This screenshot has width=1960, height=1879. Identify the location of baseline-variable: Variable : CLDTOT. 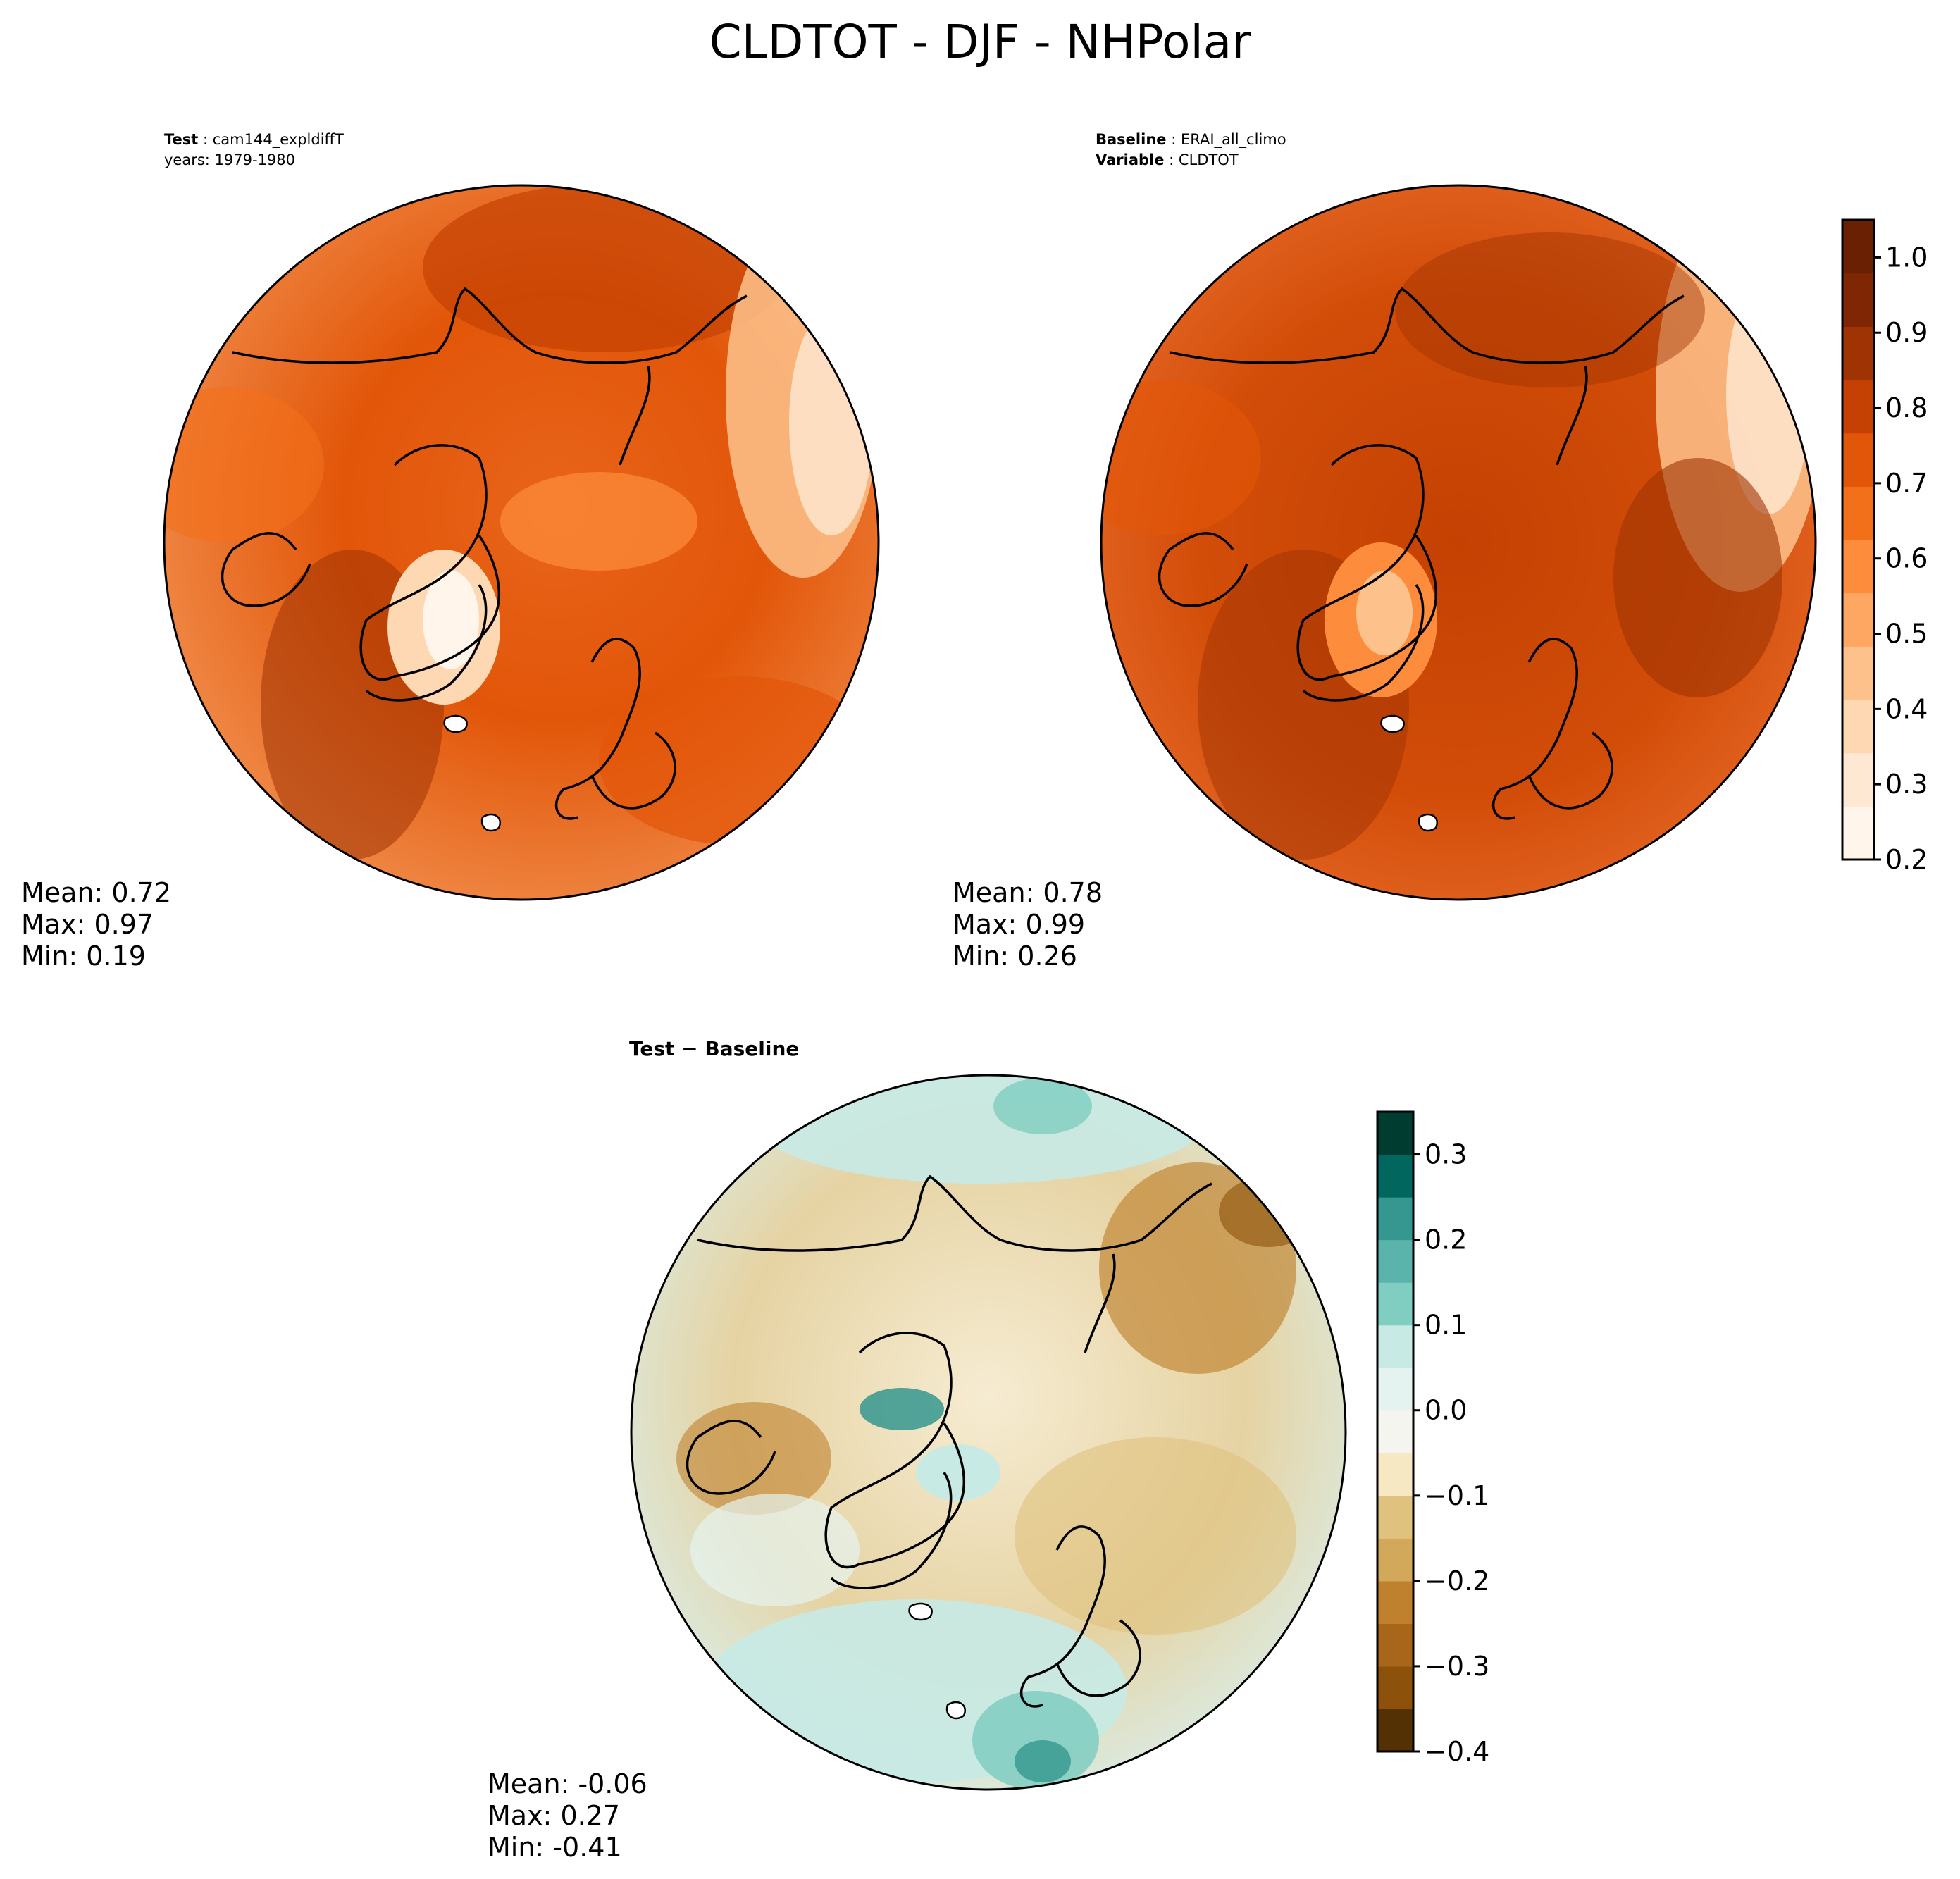
(1168, 159).